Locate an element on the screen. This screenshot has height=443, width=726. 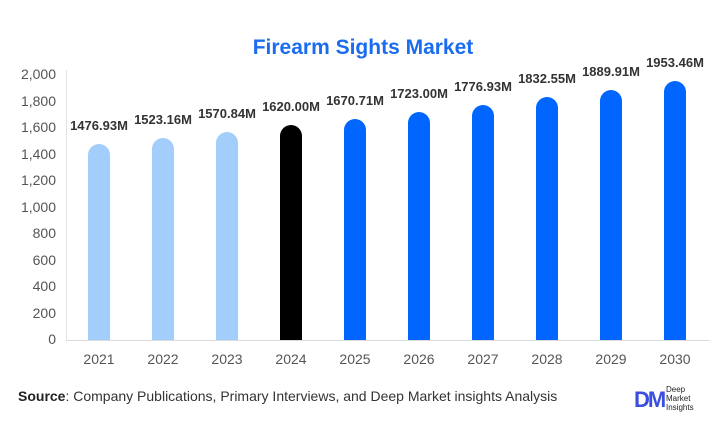
logo-line-3: Insights is located at coordinates (680, 407).